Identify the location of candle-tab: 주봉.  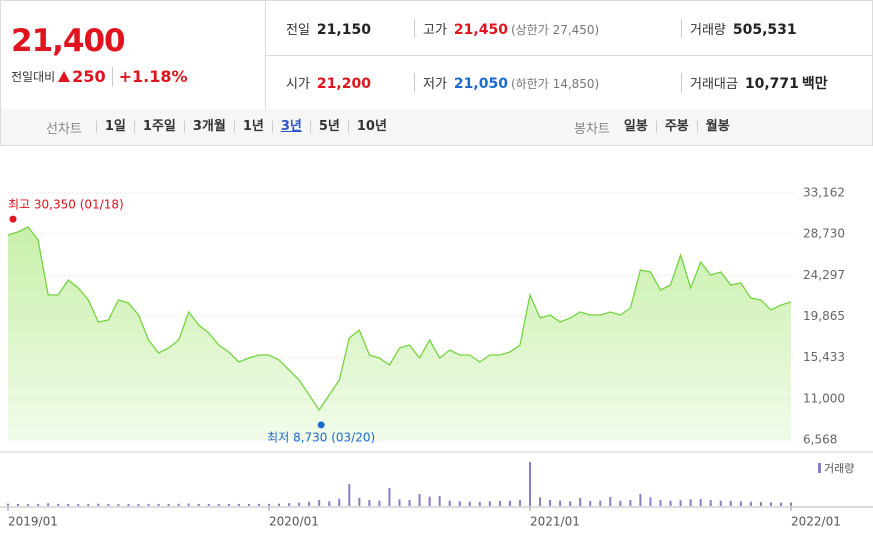
(676, 126).